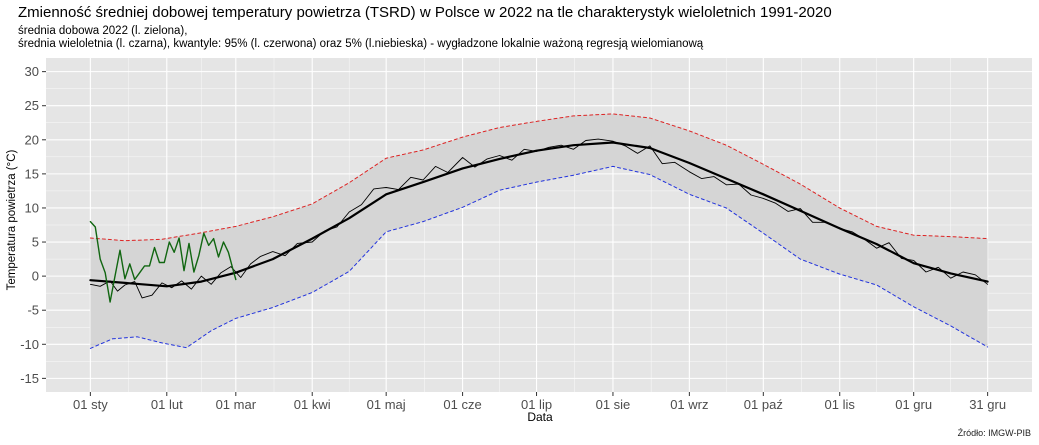  What do you see at coordinates (32, 207) in the screenshot?
I see `y-tick-label: 10` at bounding box center [32, 207].